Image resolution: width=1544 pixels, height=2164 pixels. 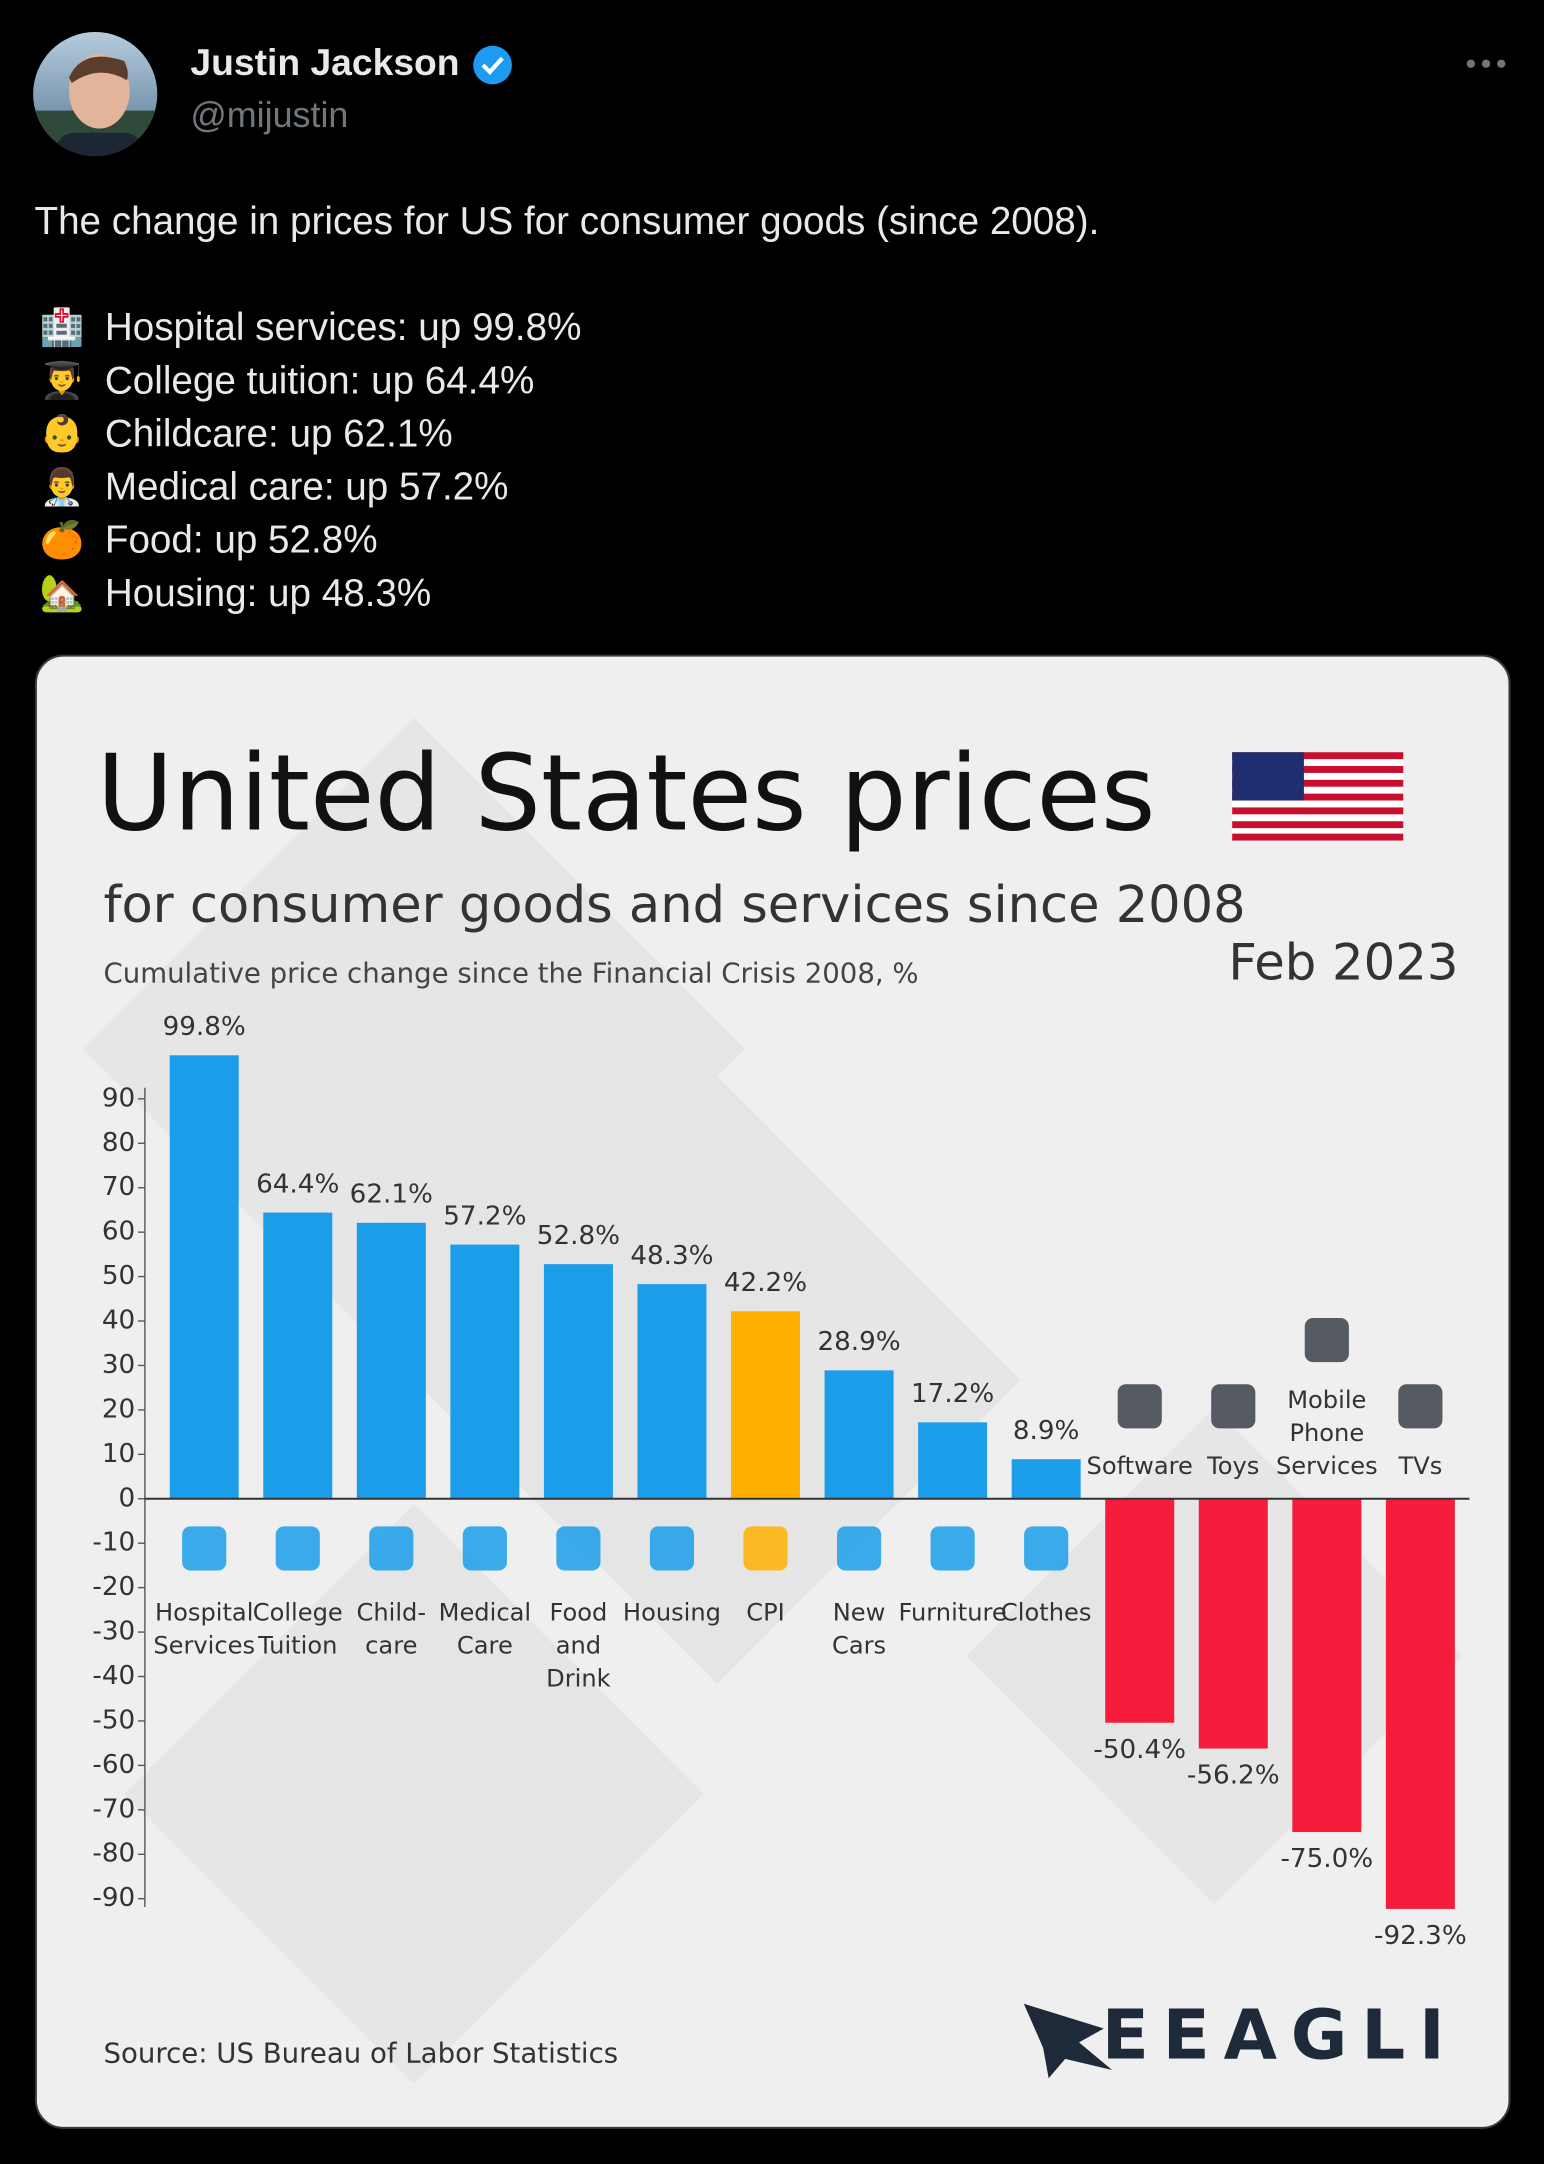 I want to click on category-label: Phone, so click(x=1326, y=1433).